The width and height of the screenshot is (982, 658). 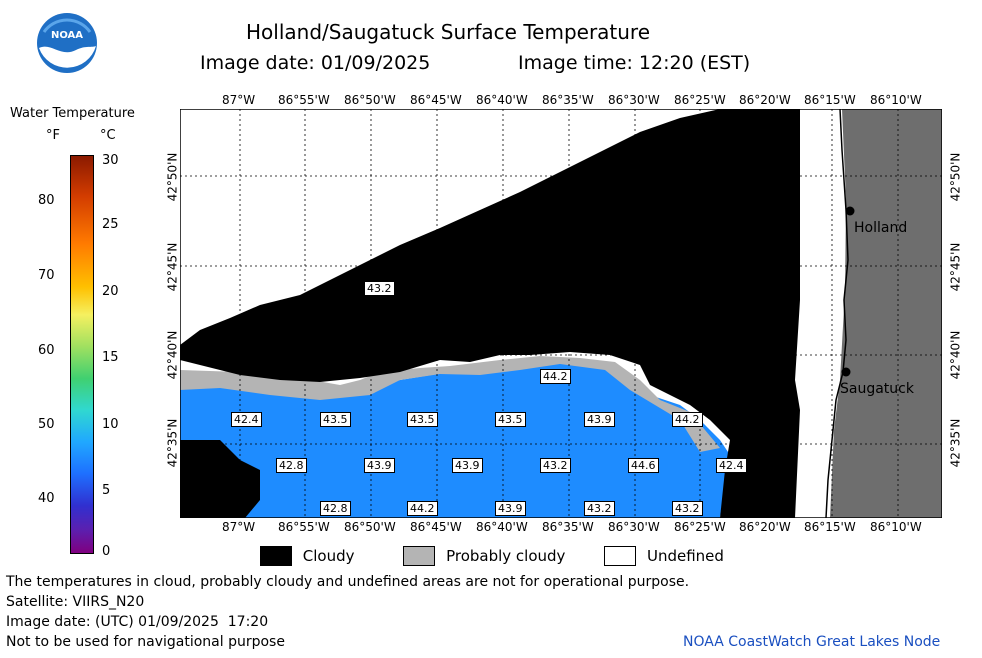 I want to click on f-tick: 70, so click(x=46, y=275).